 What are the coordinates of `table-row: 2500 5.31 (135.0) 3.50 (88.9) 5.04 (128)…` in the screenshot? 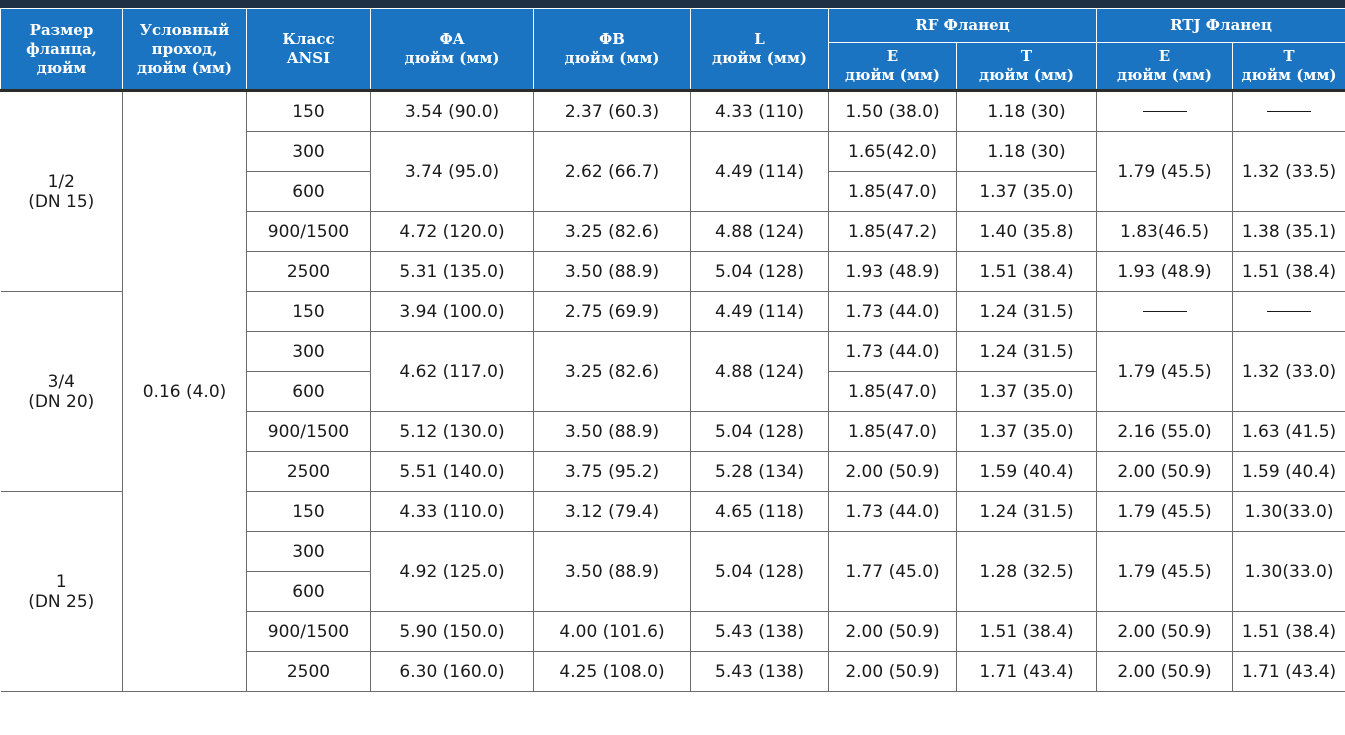 It's located at (673, 271).